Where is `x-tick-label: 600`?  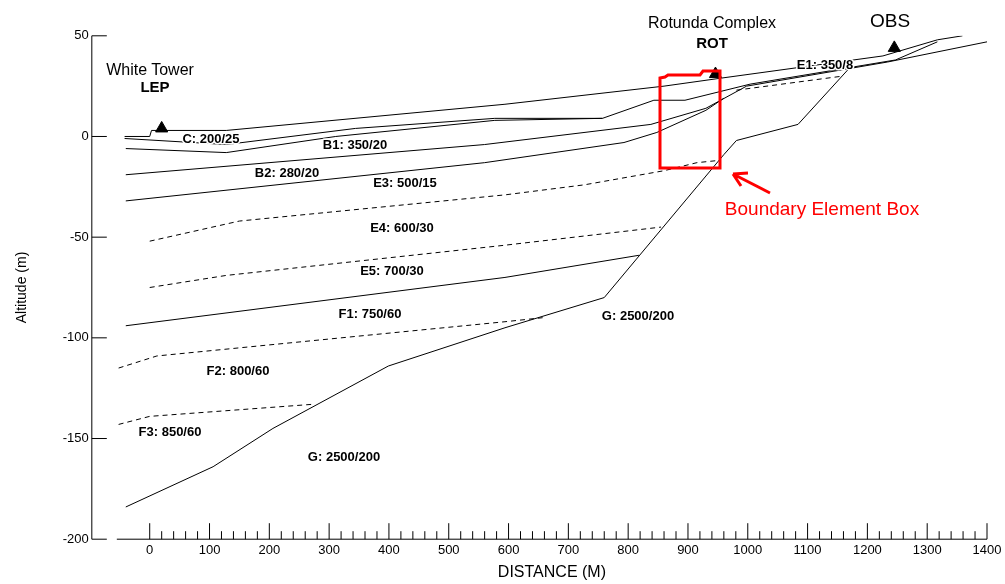 x-tick-label: 600 is located at coordinates (508, 549).